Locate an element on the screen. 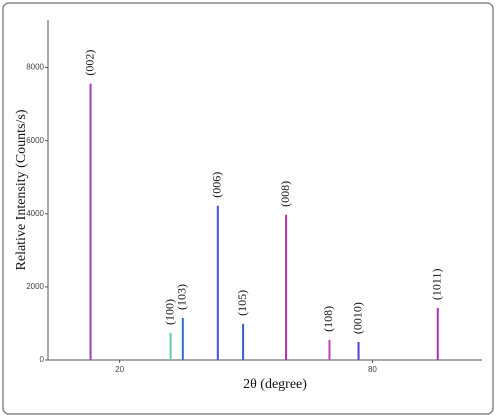 Image resolution: width=496 pixels, height=417 pixels. peak-label: (002) is located at coordinates (89, 63).